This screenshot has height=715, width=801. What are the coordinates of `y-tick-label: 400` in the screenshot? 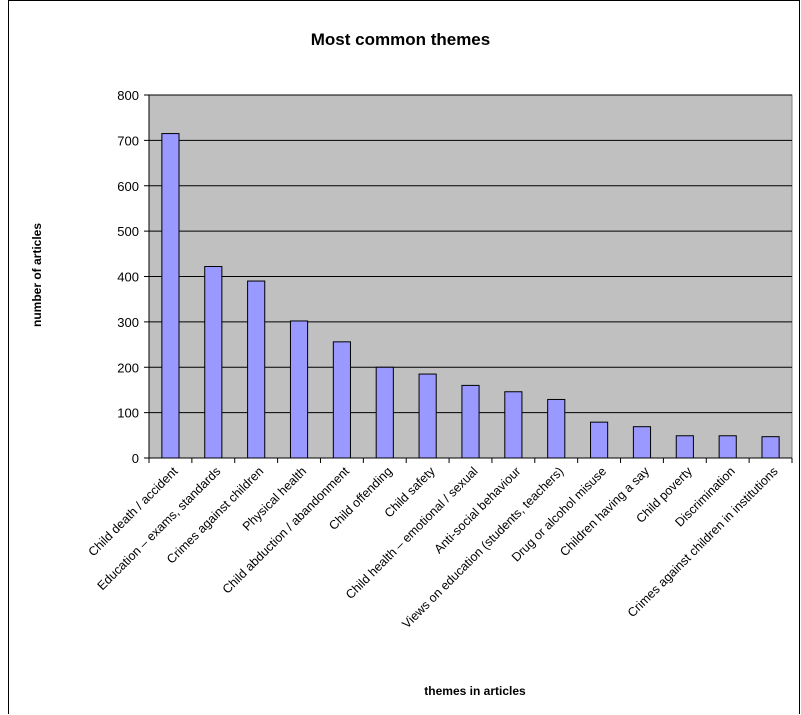 It's located at (128, 277).